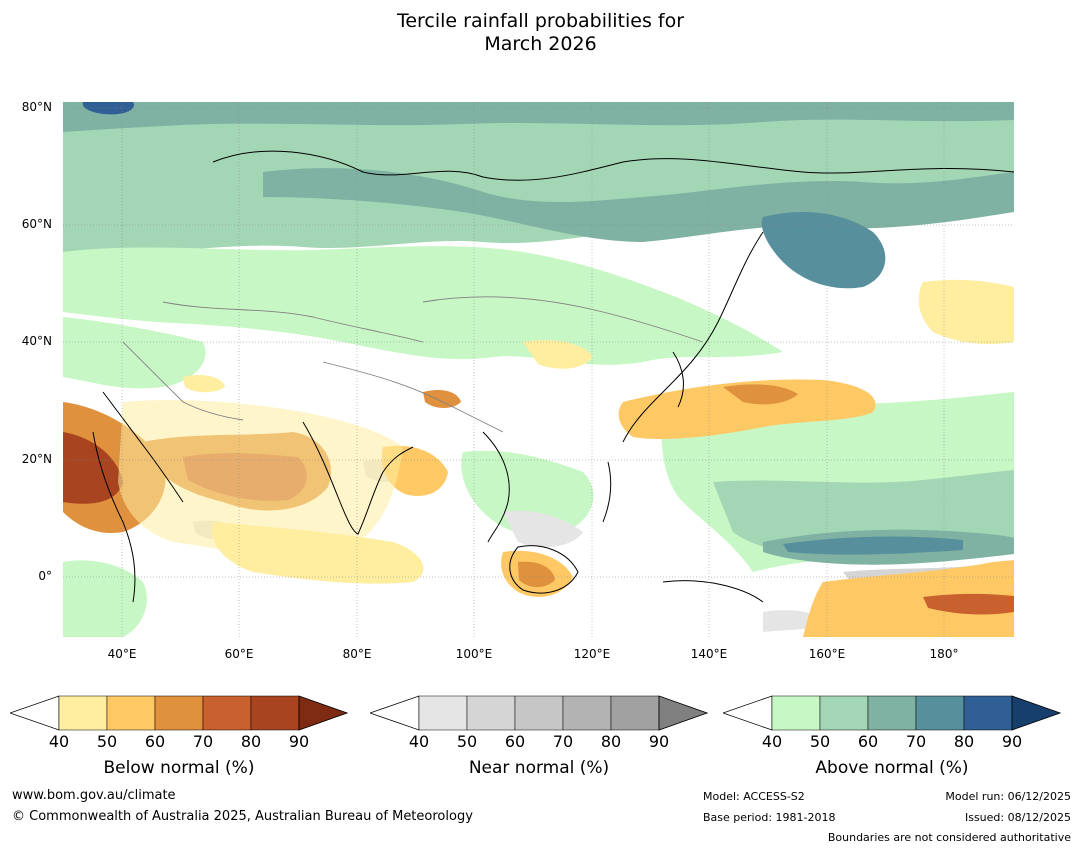  I want to click on below-borneo-core, so click(536, 574).